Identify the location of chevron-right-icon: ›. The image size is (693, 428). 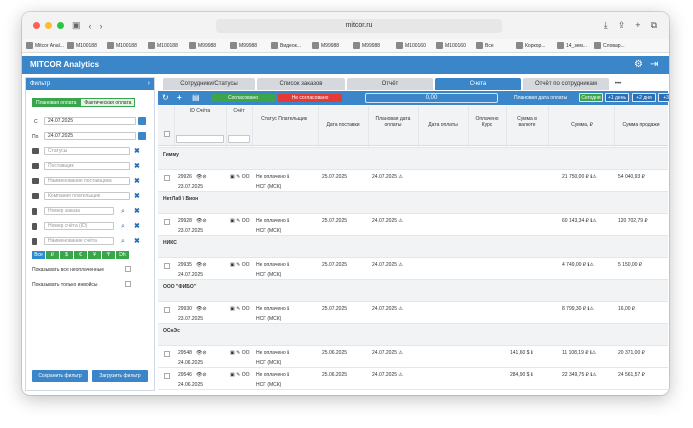
(148, 83).